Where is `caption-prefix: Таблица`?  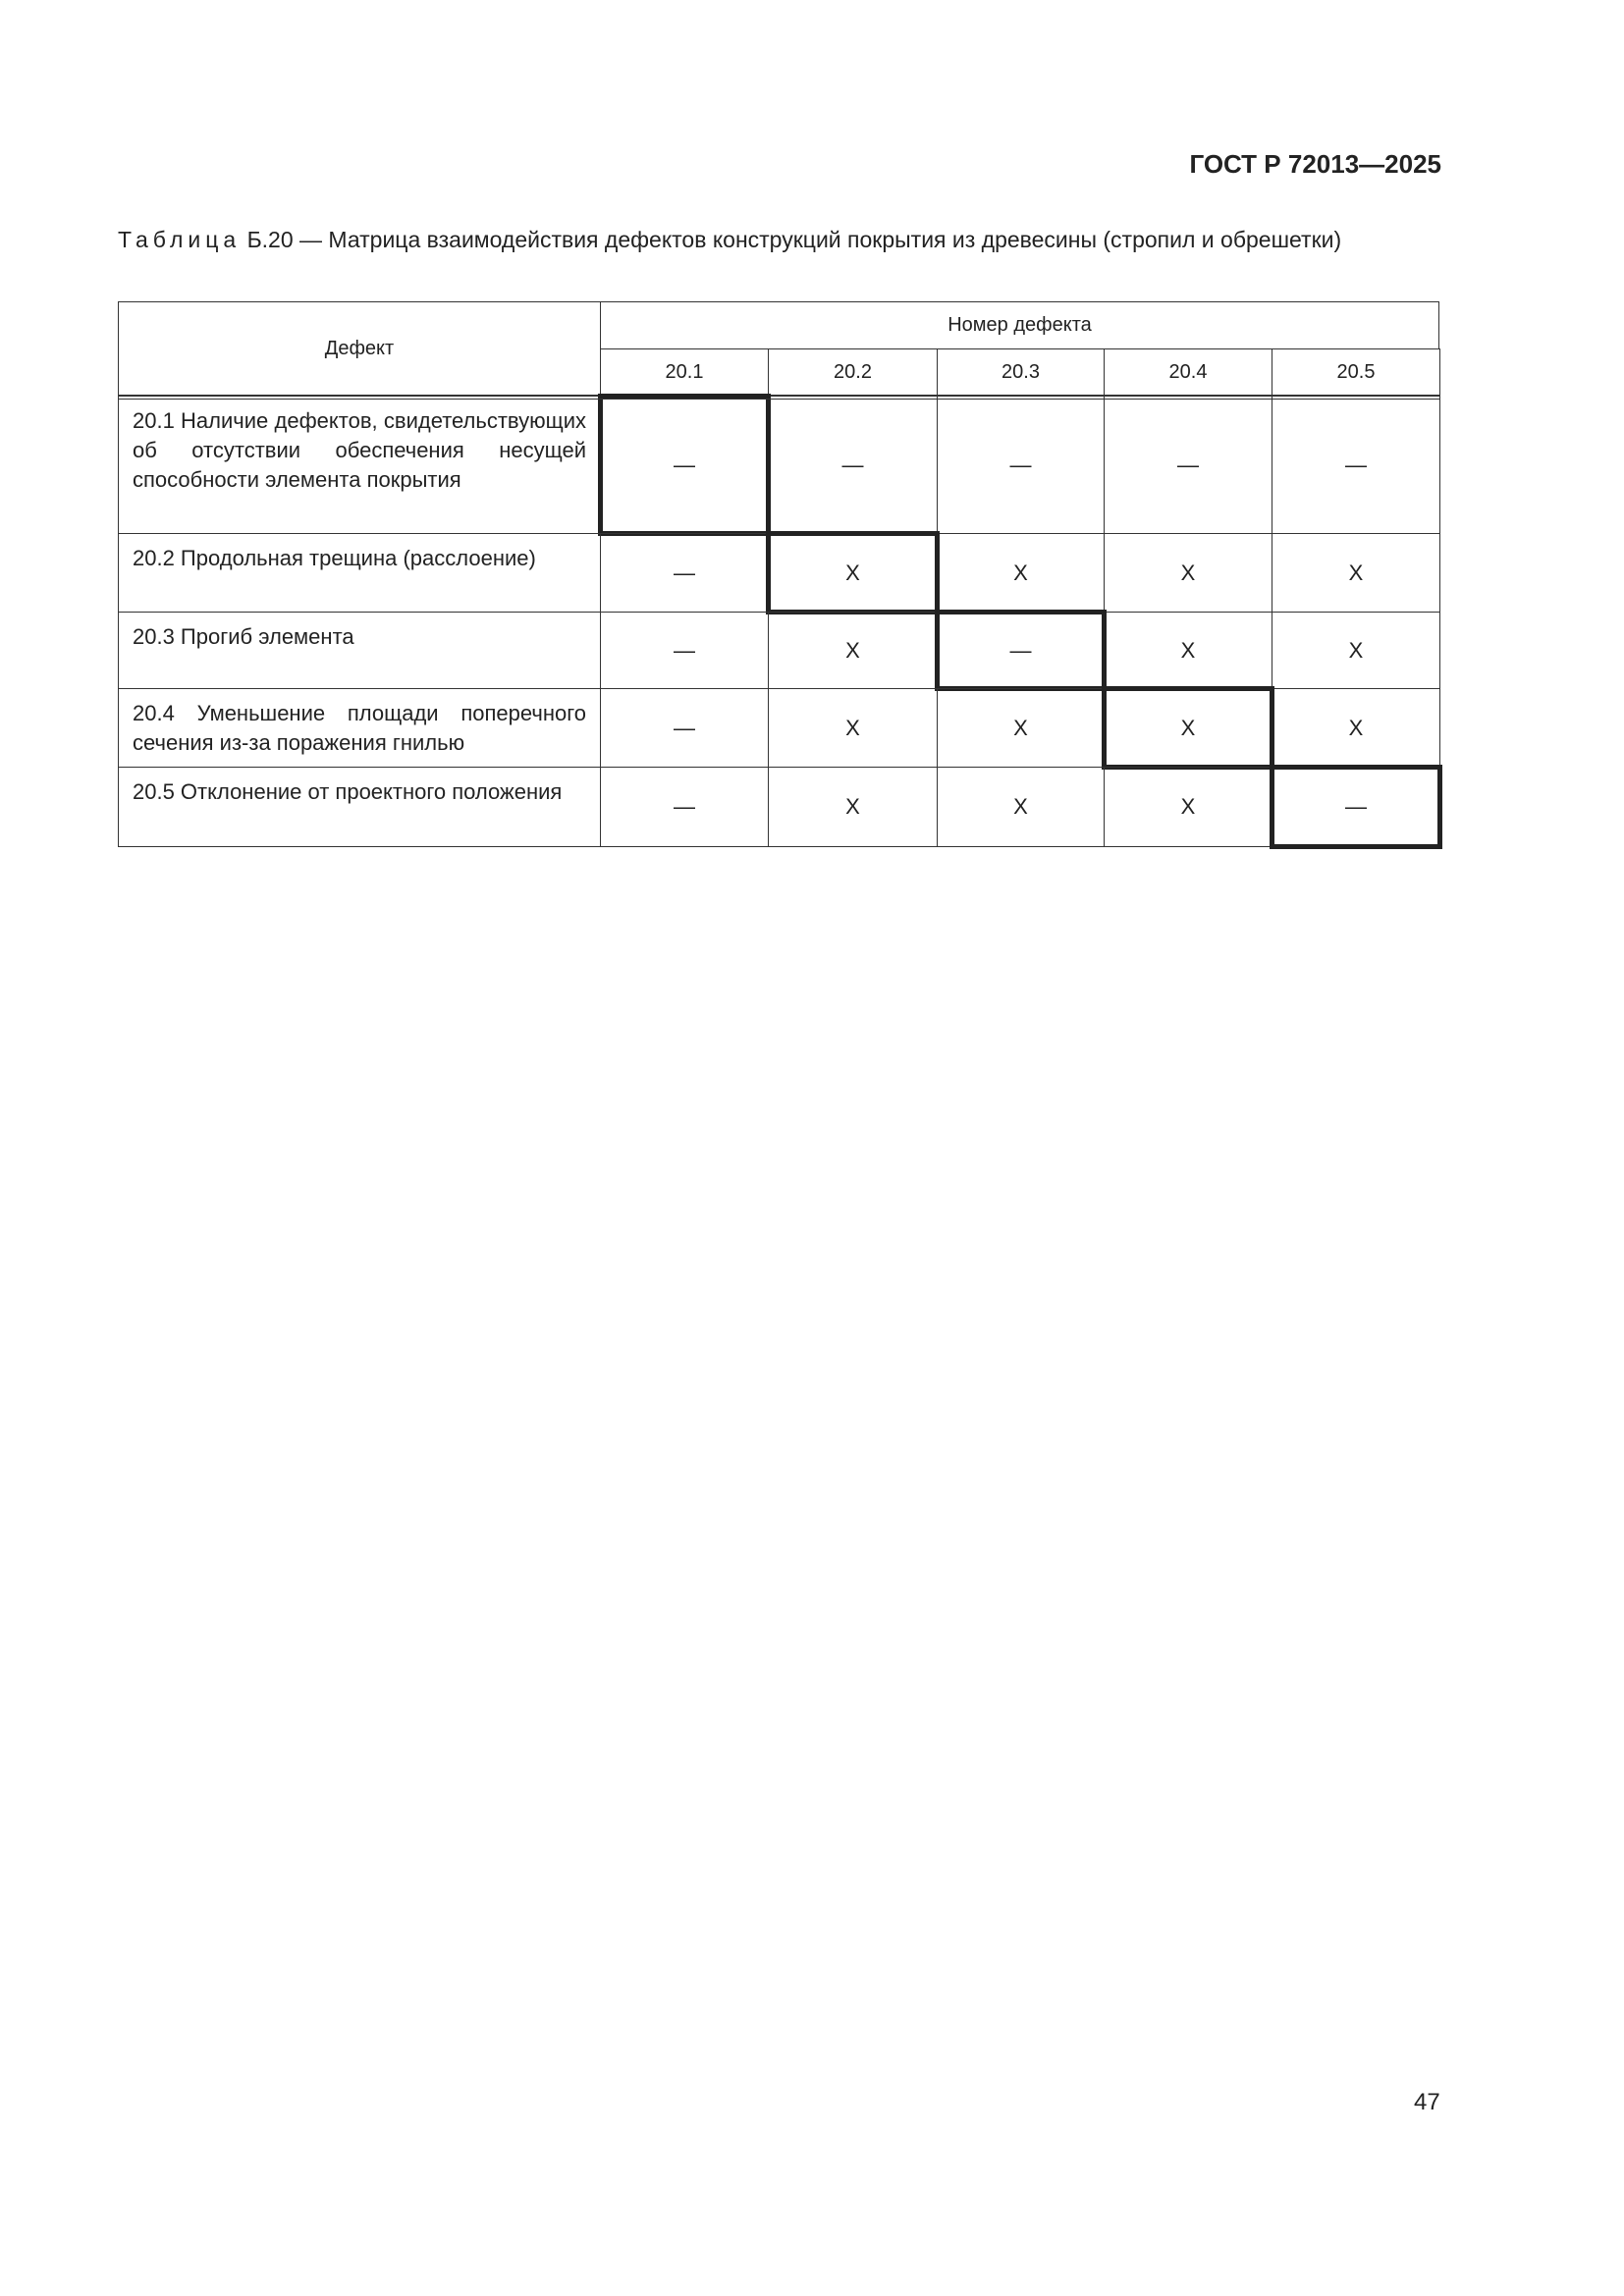 caption-prefix: Таблица is located at coordinates (180, 239).